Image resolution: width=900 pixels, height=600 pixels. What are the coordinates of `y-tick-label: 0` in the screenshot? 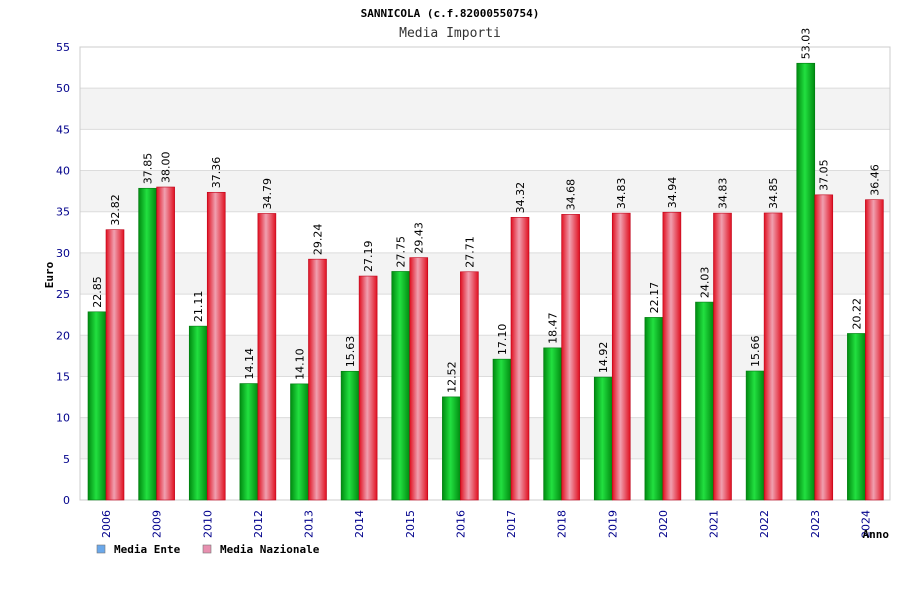 It's located at (66, 500).